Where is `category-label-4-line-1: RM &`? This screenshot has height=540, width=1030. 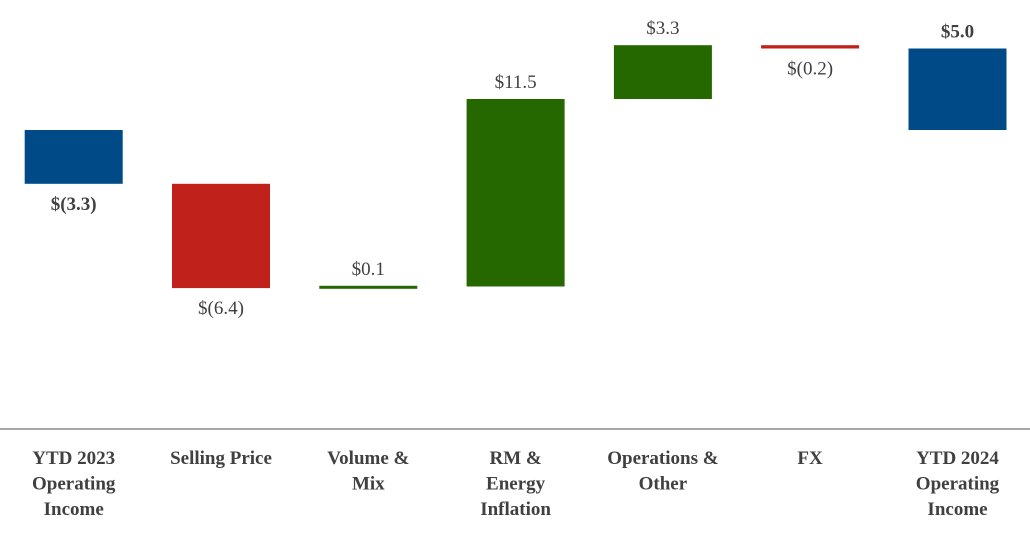
category-label-4-line-1: RM & is located at coordinates (515, 458).